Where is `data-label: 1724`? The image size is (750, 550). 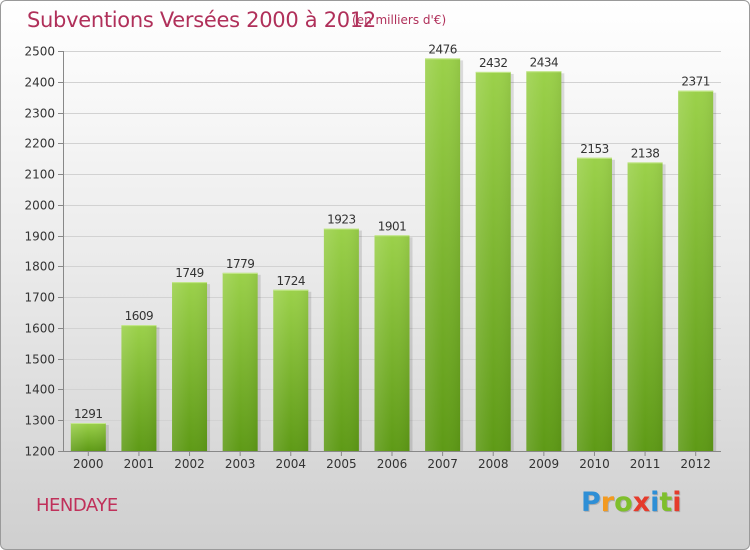 data-label: 1724 is located at coordinates (290, 281).